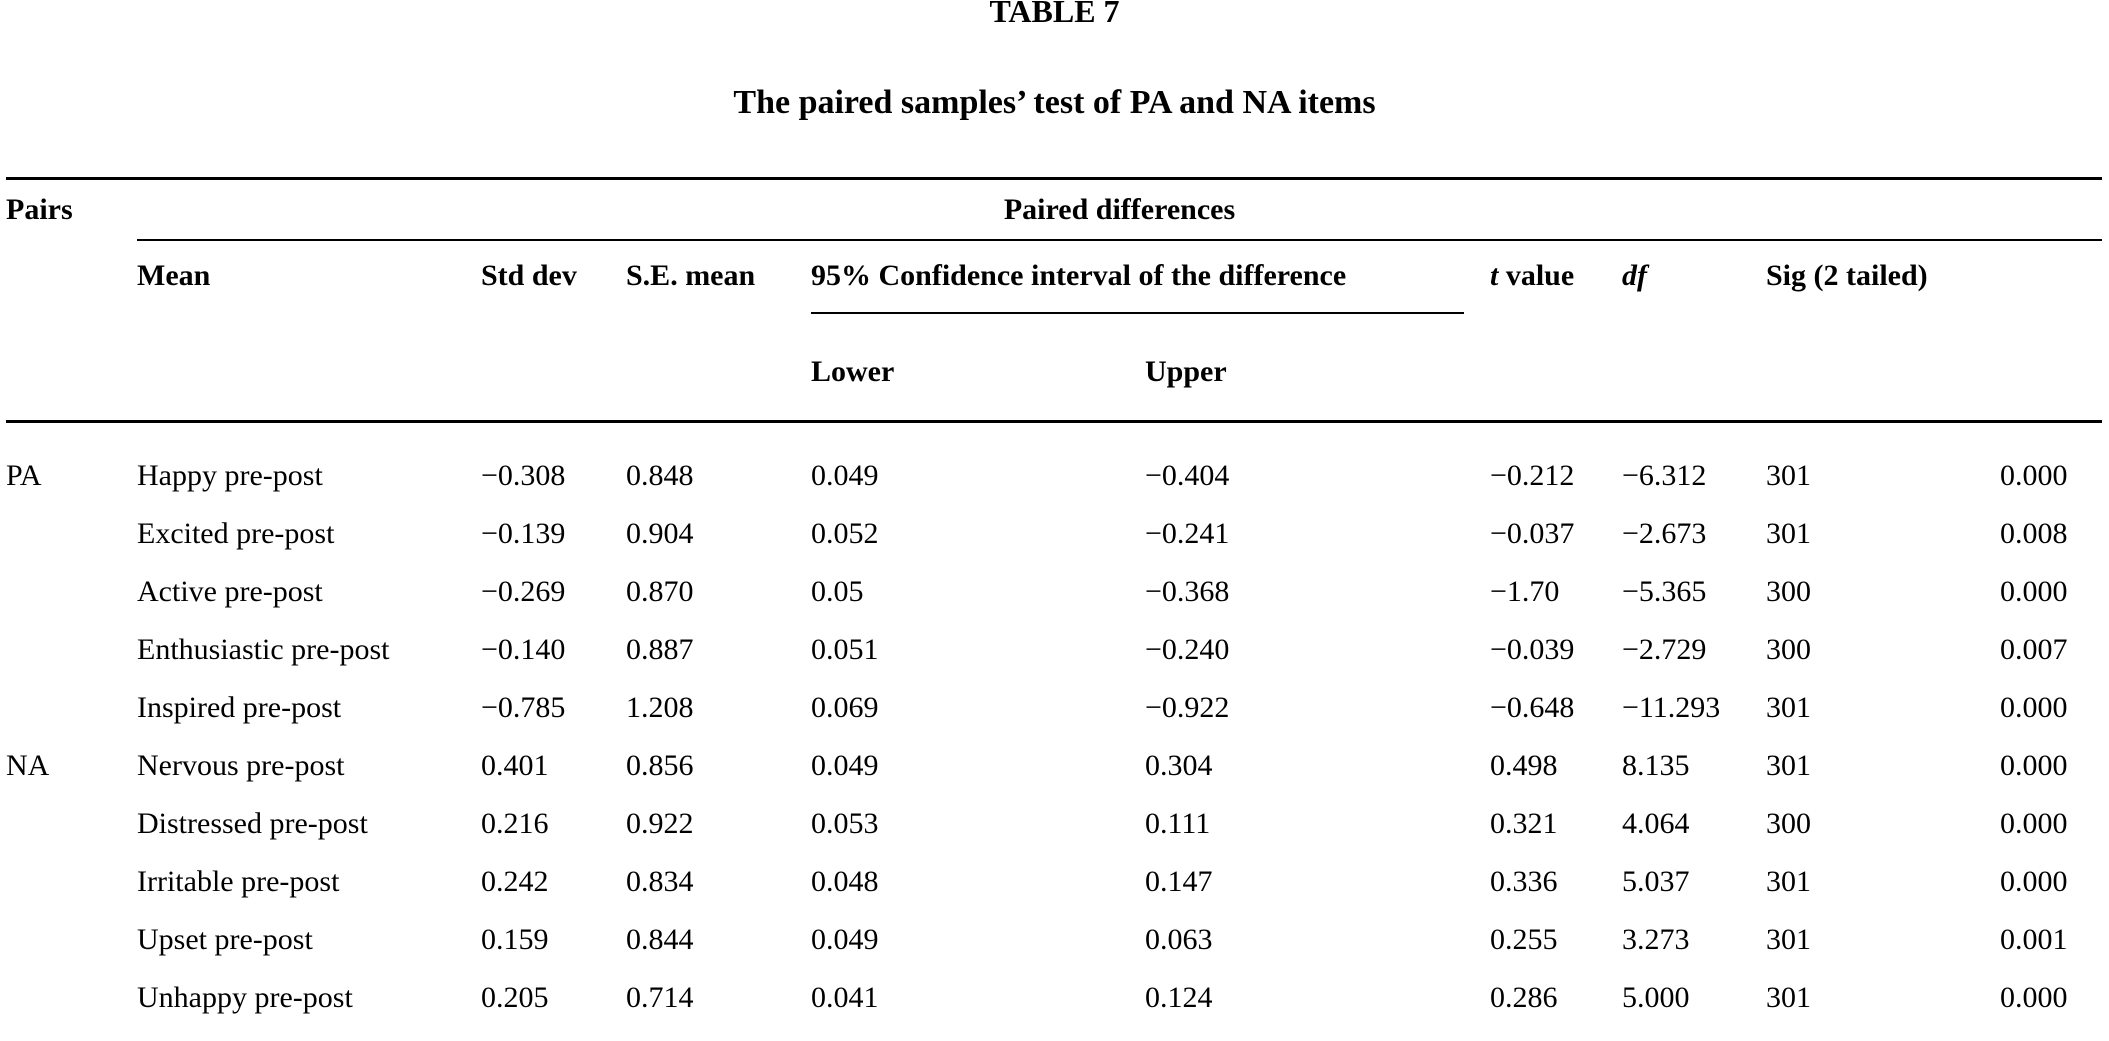 Image resolution: width=2109 pixels, height=1041 pixels. What do you see at coordinates (1179, 765) in the screenshot?
I see `lower-cell: 0.304` at bounding box center [1179, 765].